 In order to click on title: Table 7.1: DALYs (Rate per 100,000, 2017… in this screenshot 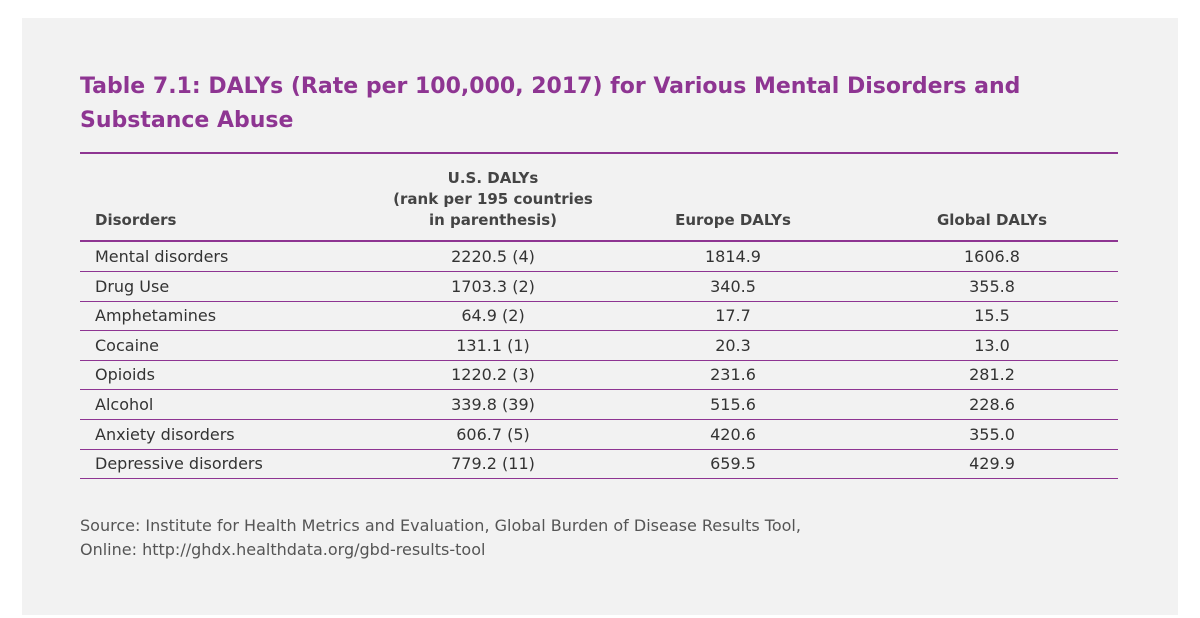, I will do `click(550, 86)`.